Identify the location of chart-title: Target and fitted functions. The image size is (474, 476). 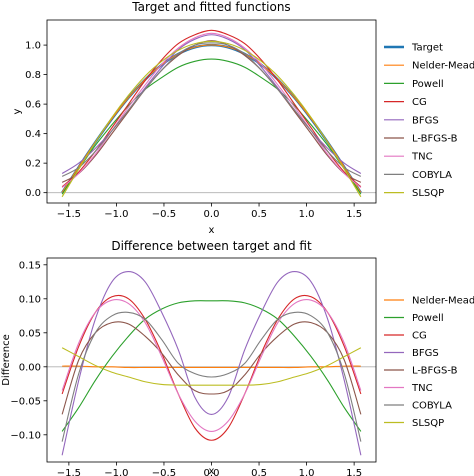
(210, 7).